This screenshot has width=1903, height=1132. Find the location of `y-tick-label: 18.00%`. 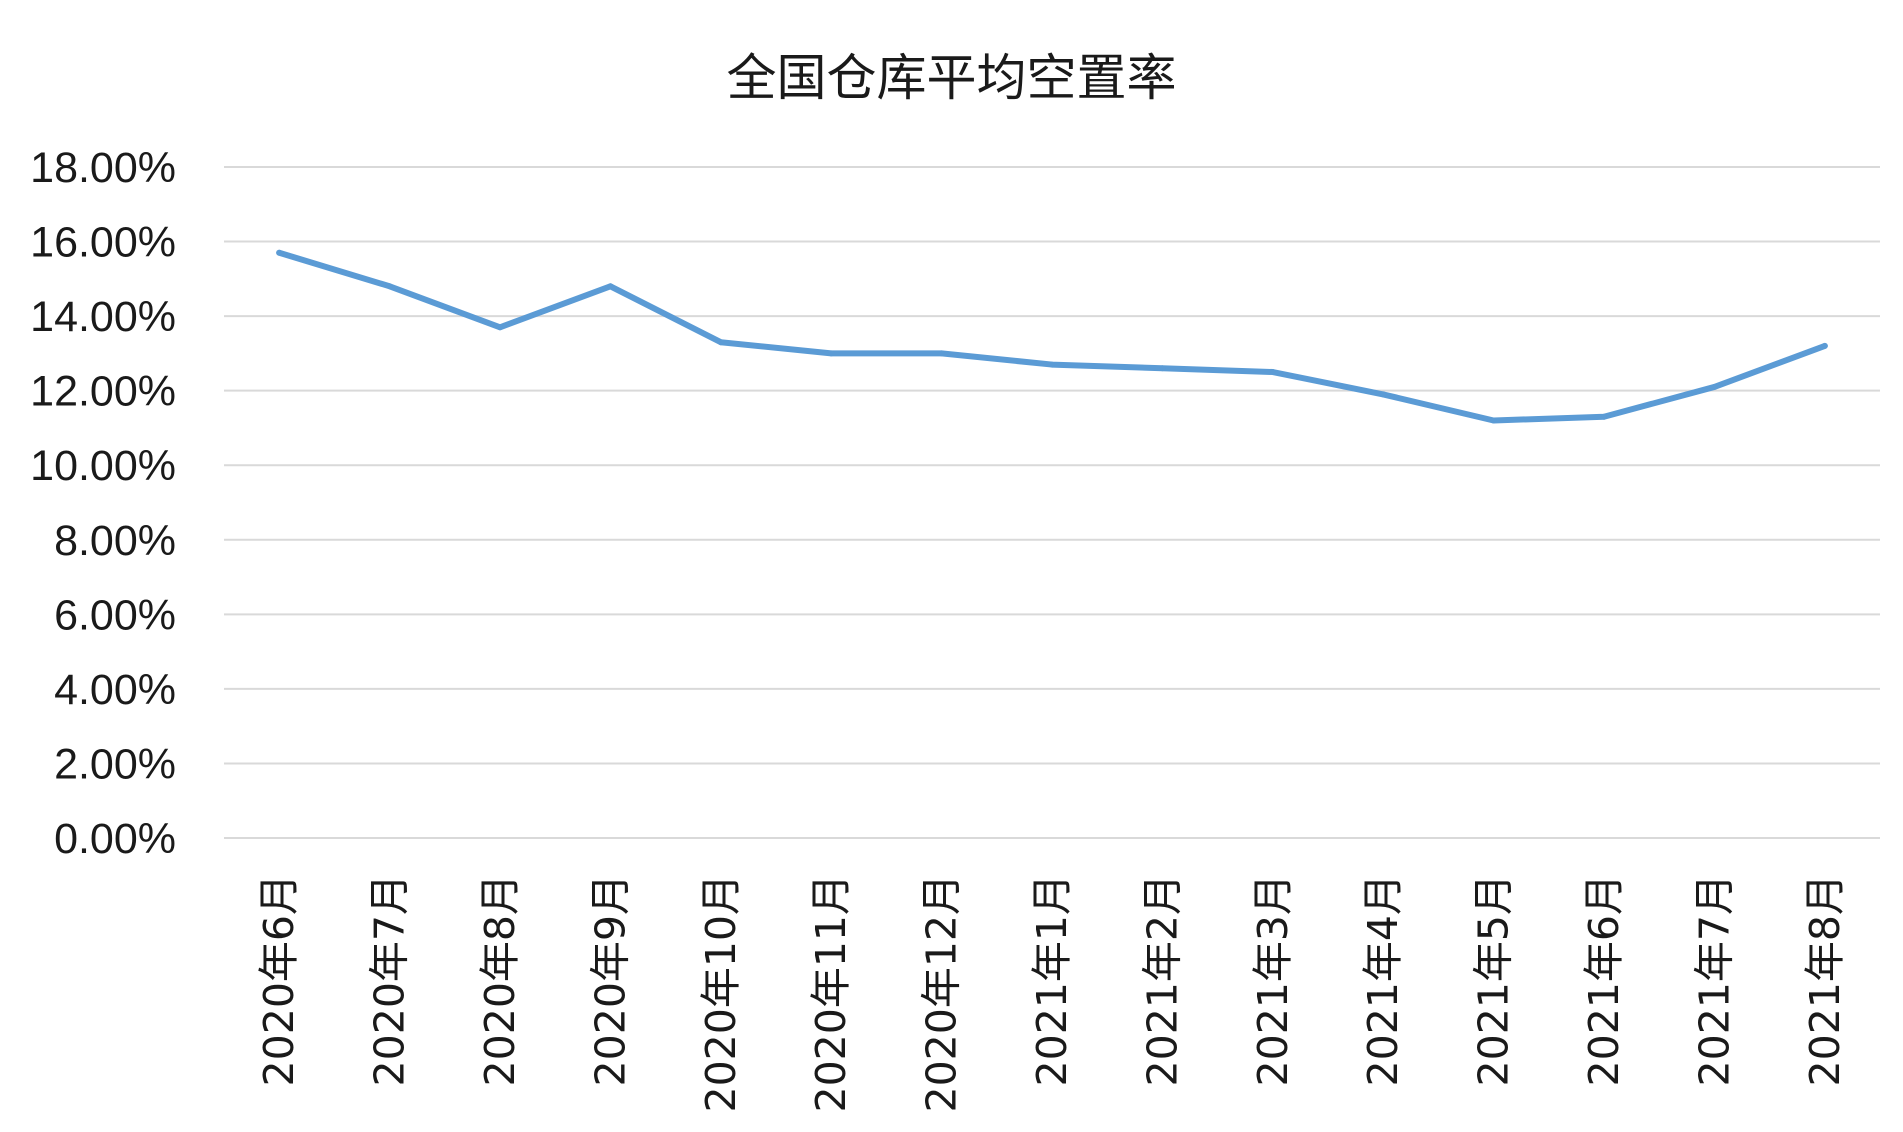

y-tick-label: 18.00% is located at coordinates (103, 168).